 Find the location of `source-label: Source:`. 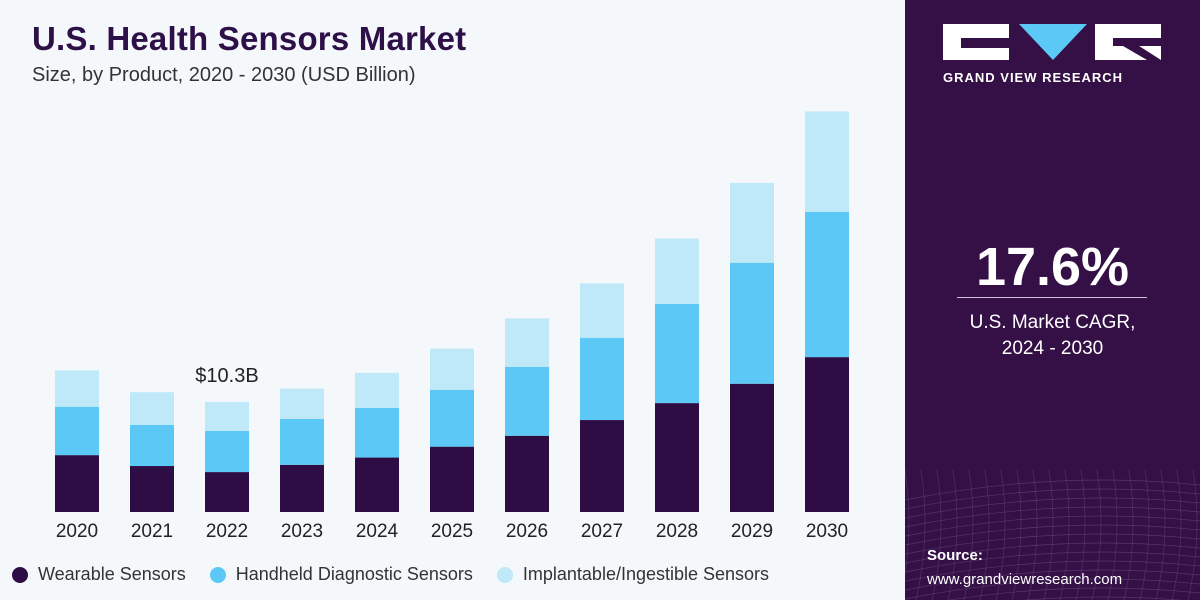

source-label: Source: is located at coordinates (955, 555).